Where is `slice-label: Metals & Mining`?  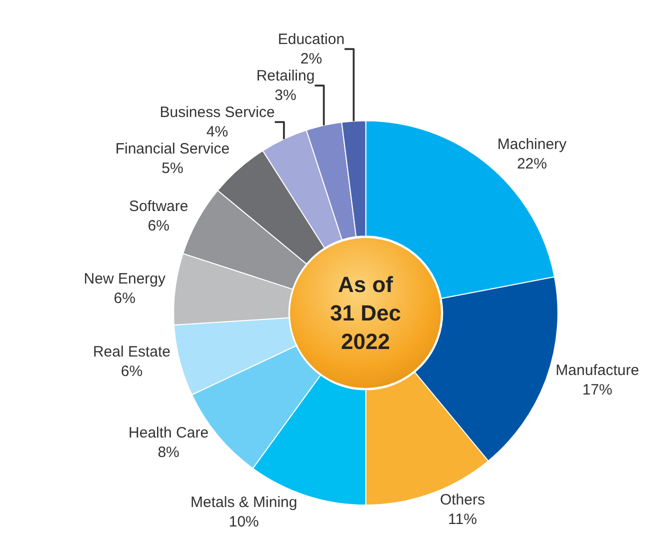
slice-label: Metals & Mining is located at coordinates (244, 502).